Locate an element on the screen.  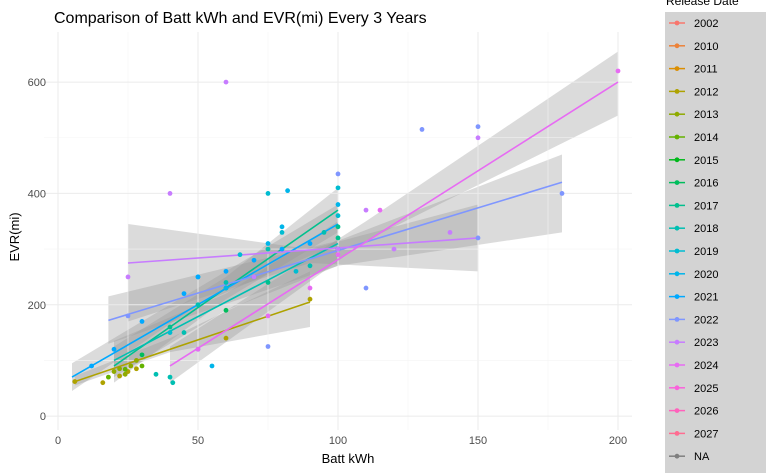
y-tick-label: 0 is located at coordinates (43, 417).